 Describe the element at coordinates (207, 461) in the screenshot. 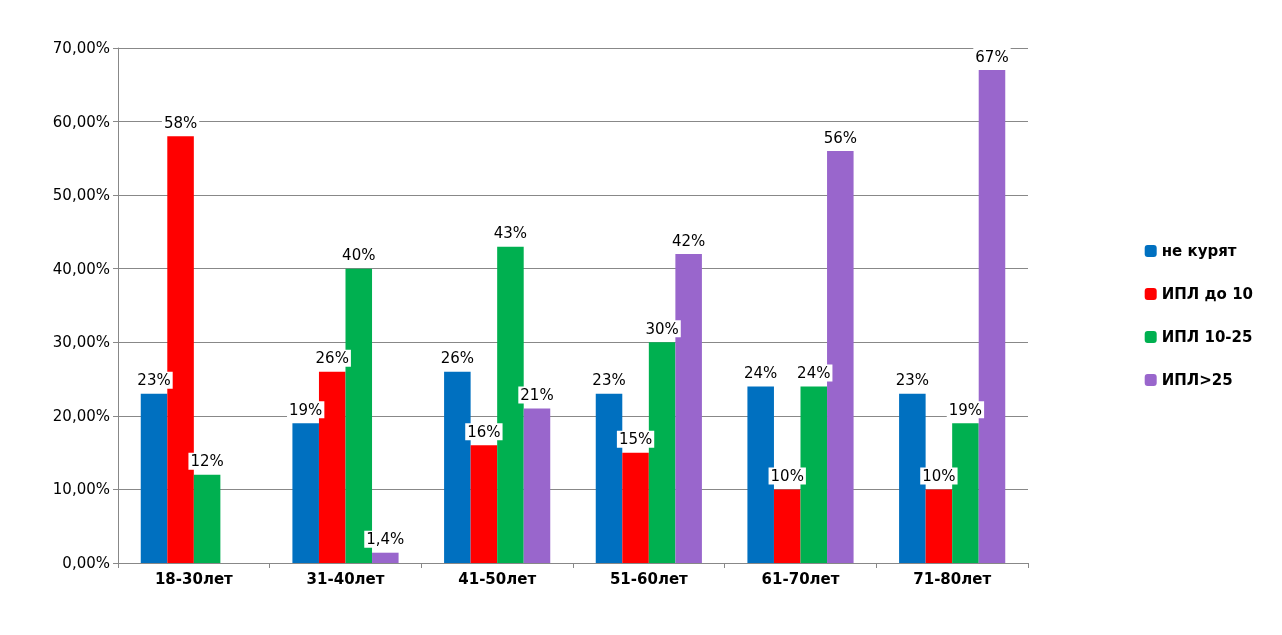

I see `data-label: 12%` at that location.